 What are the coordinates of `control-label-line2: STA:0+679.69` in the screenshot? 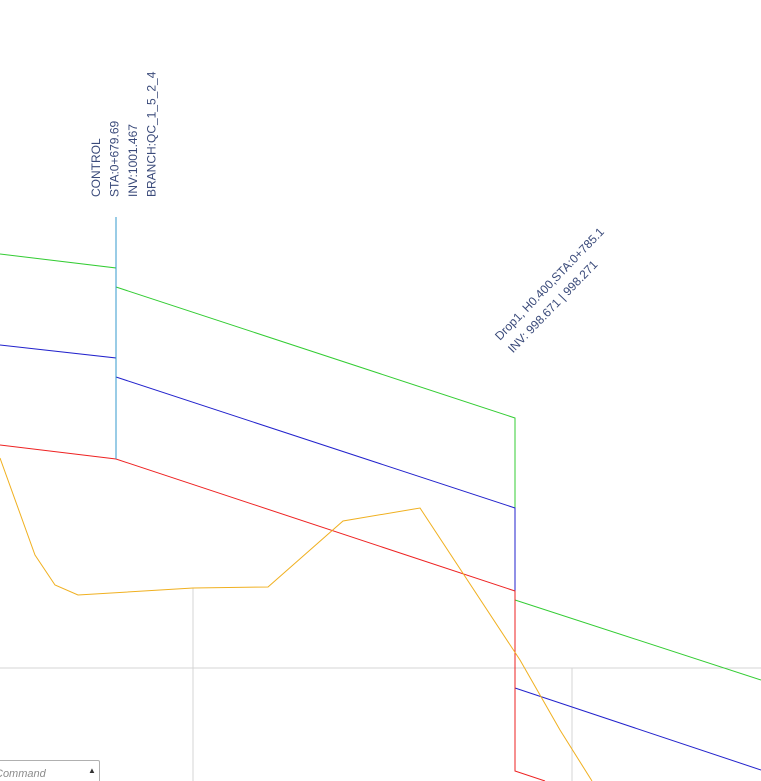 It's located at (115, 159).